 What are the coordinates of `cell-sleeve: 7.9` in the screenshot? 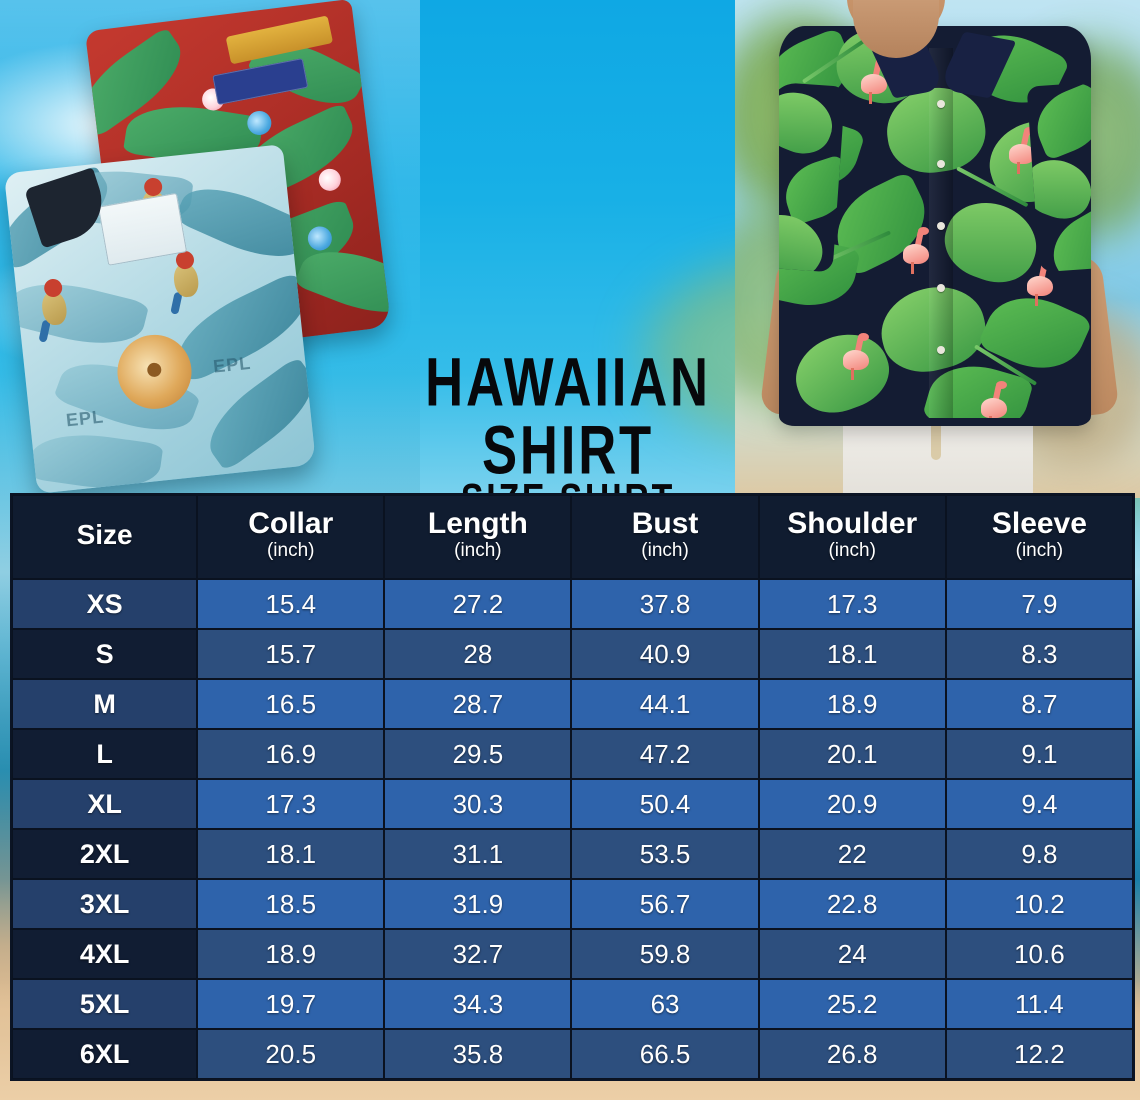 It's located at (1039, 604).